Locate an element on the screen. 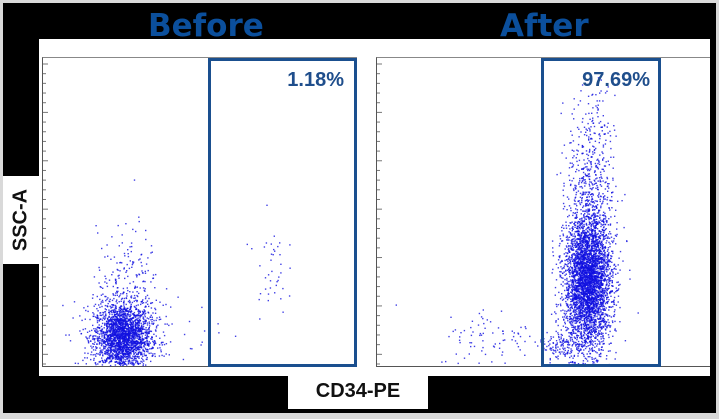 Image resolution: width=719 pixels, height=419 pixels. panel-title-before: Before is located at coordinates (206, 26).